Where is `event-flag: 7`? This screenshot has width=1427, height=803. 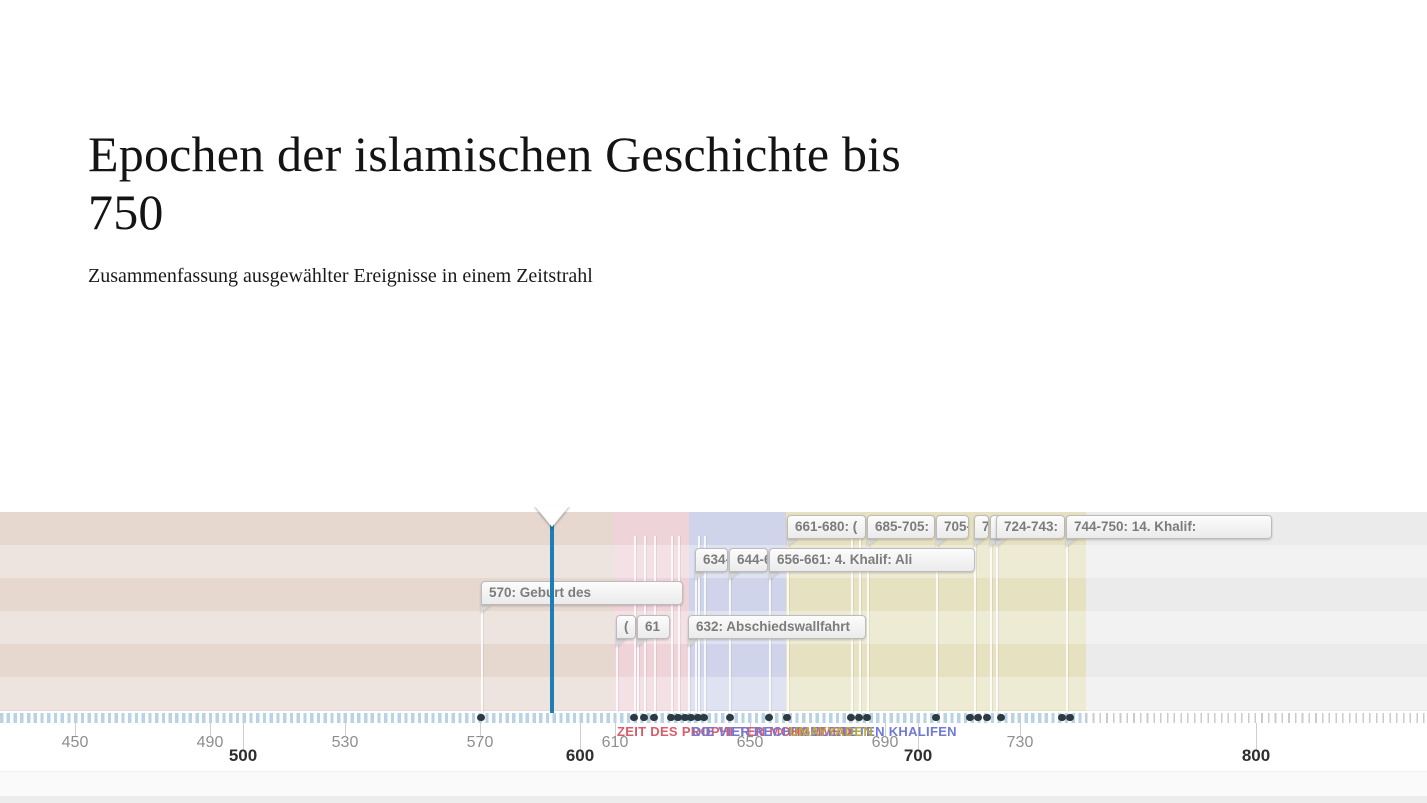
event-flag: 7 is located at coordinates (981, 527).